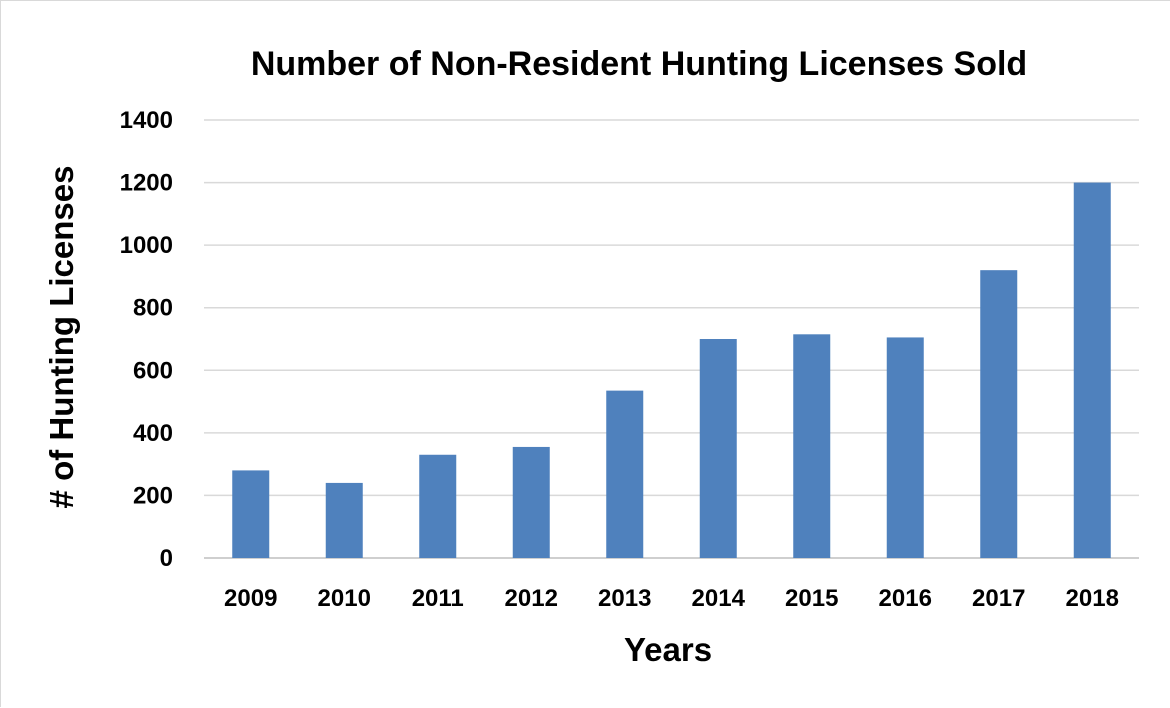  Describe the element at coordinates (905, 447) in the screenshot. I see `bar-2016` at that location.